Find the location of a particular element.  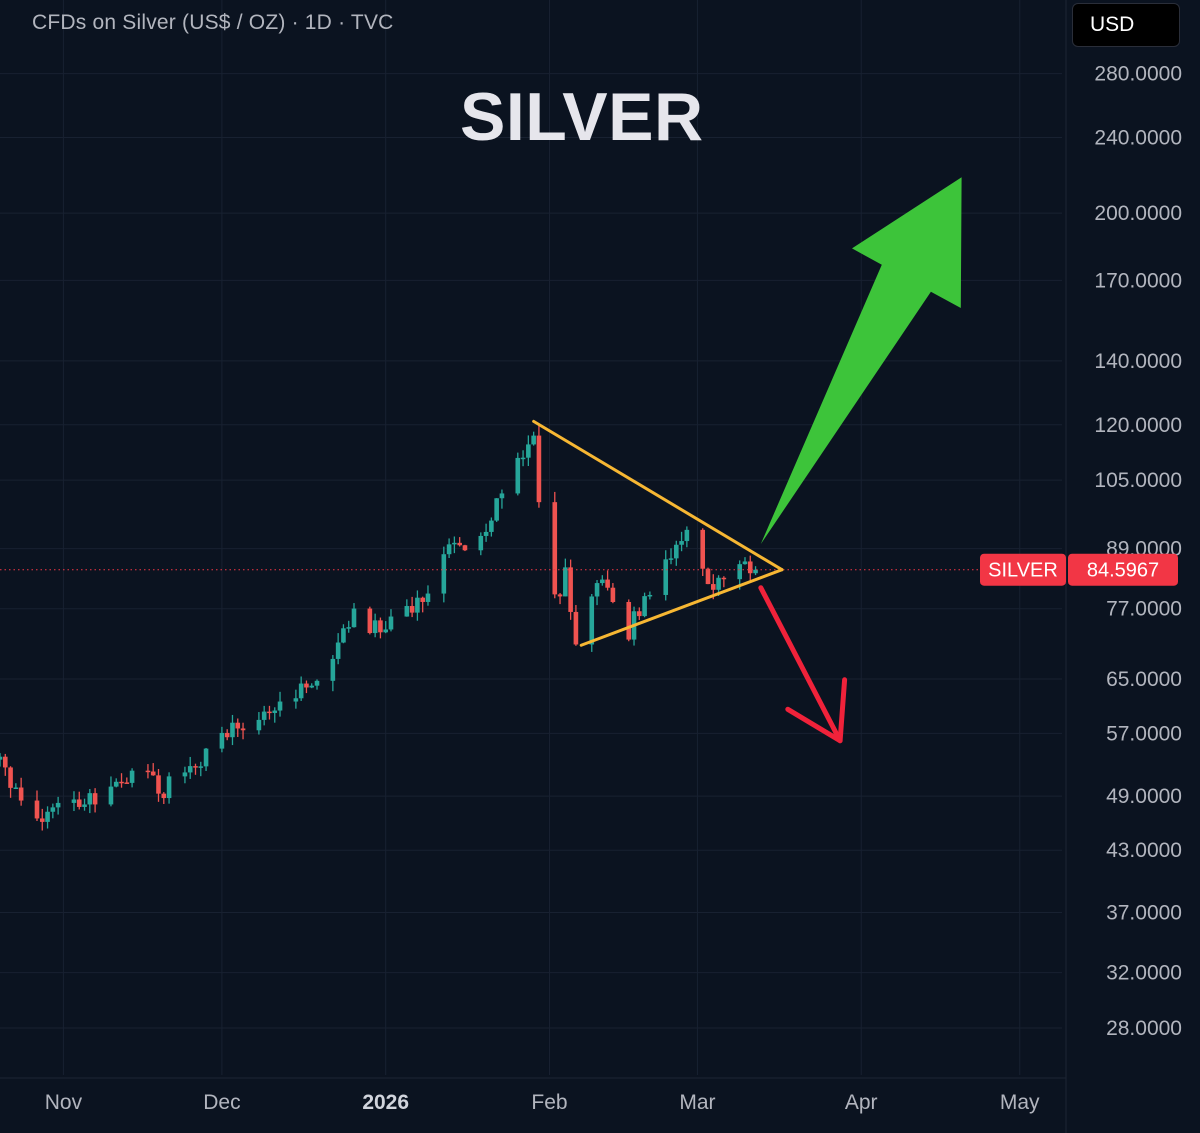

triangle-lower-line is located at coordinates (681, 607).